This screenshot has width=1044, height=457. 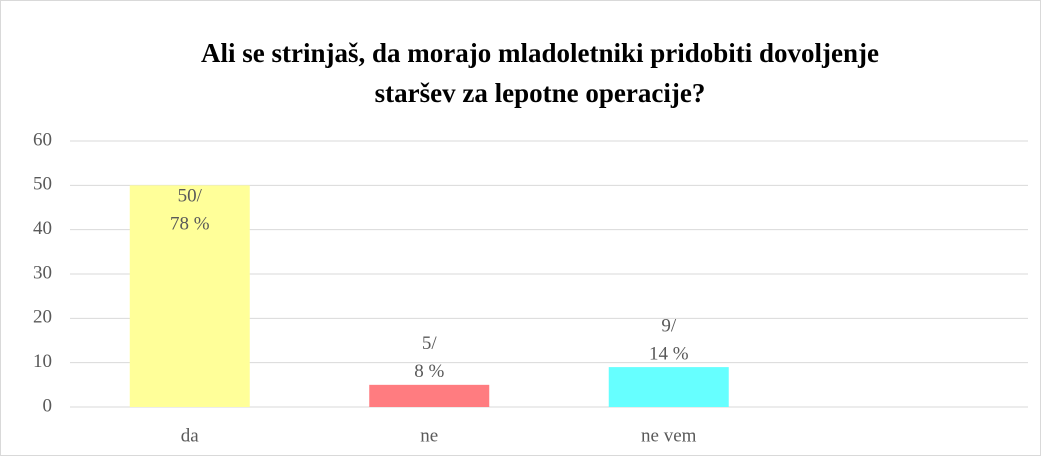 I want to click on y-tick-label: 20, so click(x=42, y=317).